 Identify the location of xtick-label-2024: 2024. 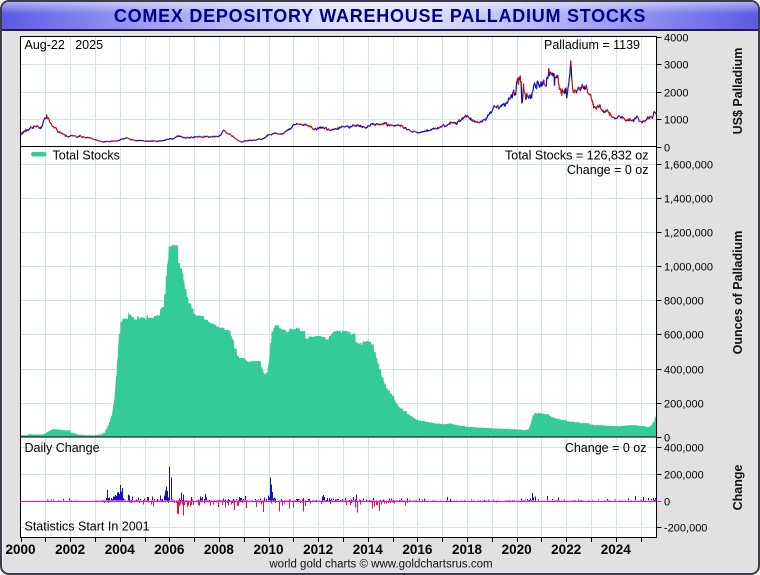
(616, 549).